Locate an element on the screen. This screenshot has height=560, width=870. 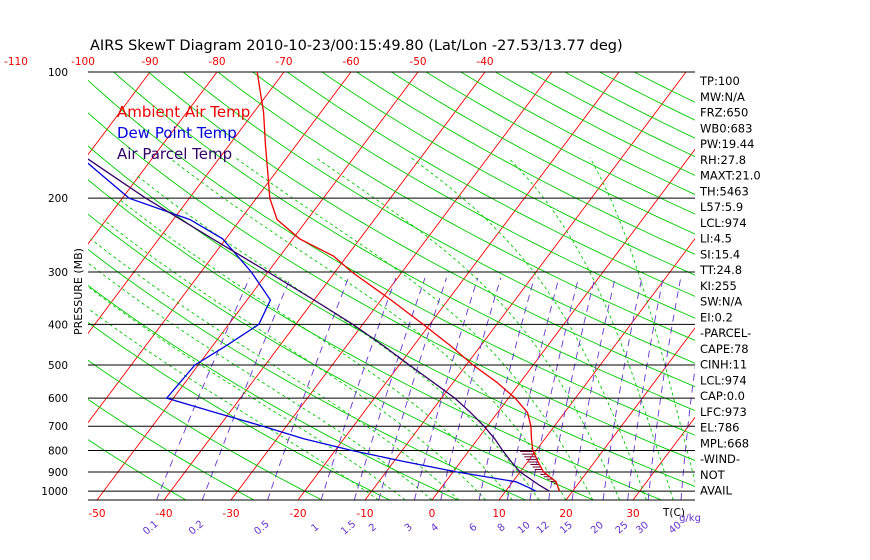
stat-line: EI:0.2 is located at coordinates (716, 317).